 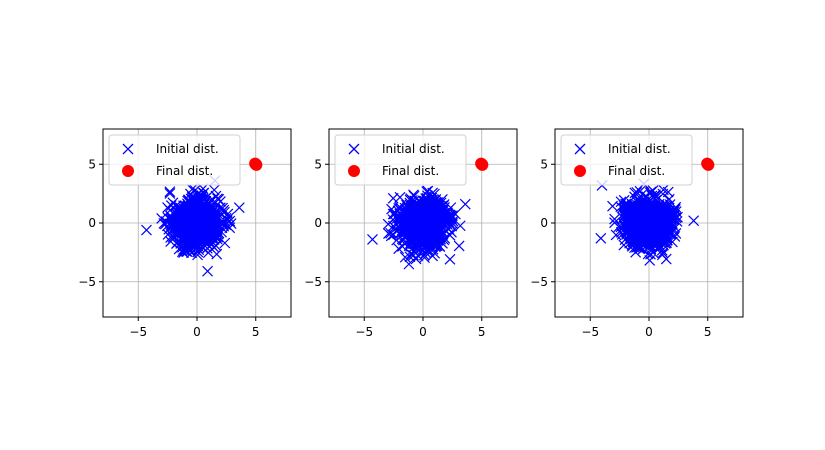 I want to click on subplot-1: −5 0 5 −5 0 5 Initial dist. Final dist., so click(x=185, y=233).